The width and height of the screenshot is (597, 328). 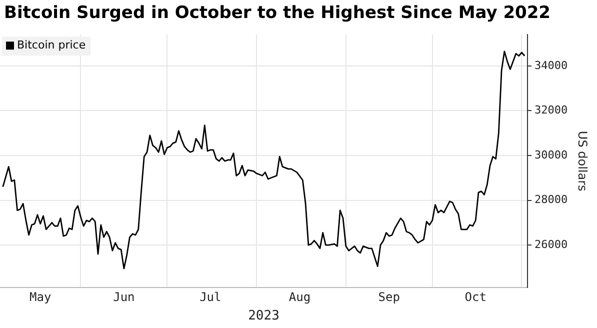 What do you see at coordinates (551, 244) in the screenshot?
I see `y-tick-label: 26000` at bounding box center [551, 244].